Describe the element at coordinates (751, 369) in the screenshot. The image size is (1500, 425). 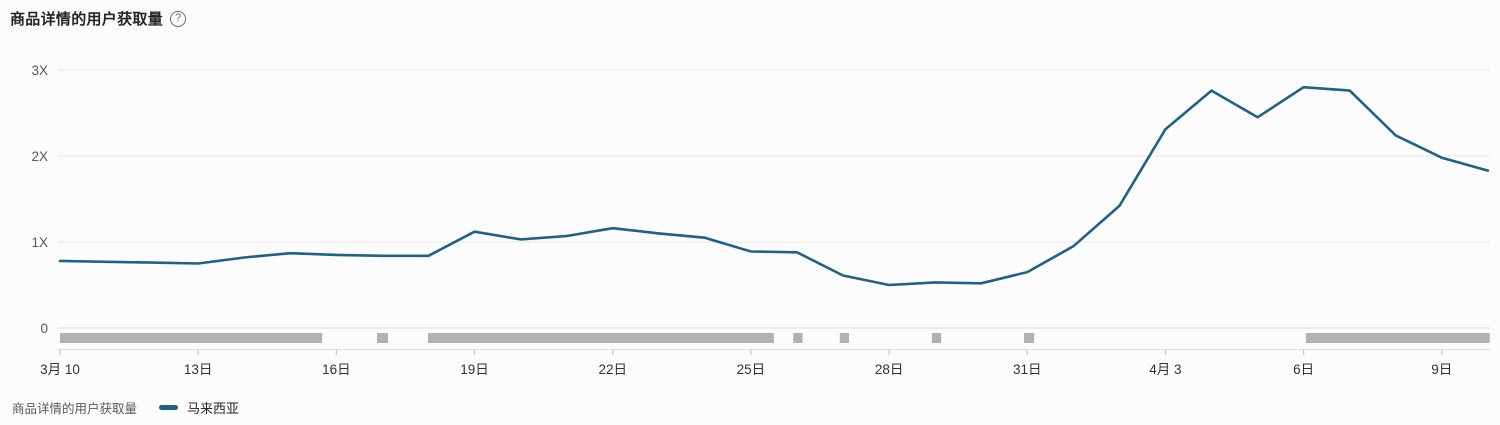
I see `x-tick-label: 25日` at that location.